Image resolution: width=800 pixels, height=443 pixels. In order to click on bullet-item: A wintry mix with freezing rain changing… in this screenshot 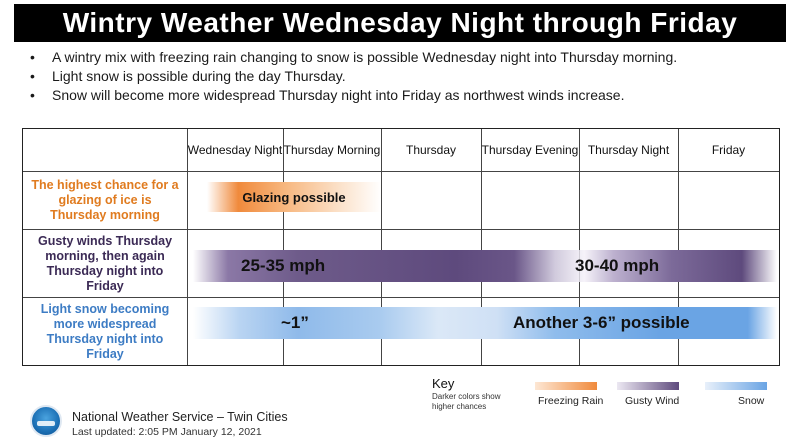, I will do `click(410, 57)`.